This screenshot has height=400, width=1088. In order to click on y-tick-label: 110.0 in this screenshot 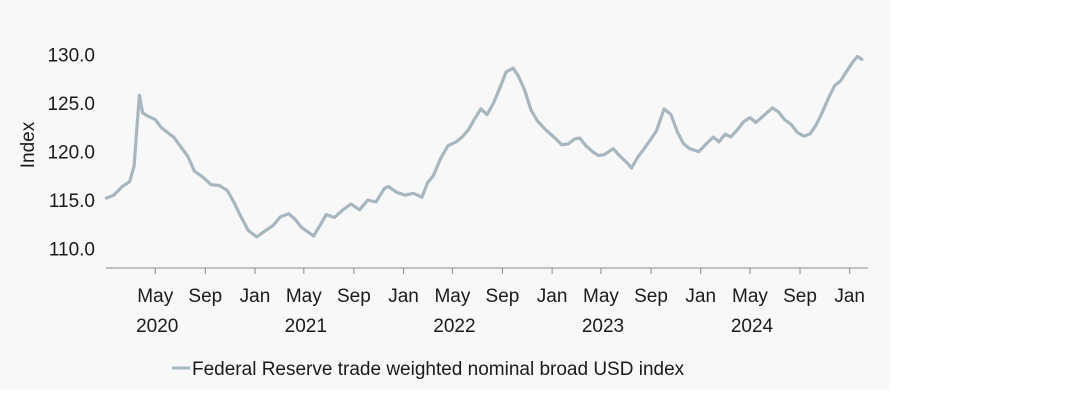, I will do `click(72, 250)`.